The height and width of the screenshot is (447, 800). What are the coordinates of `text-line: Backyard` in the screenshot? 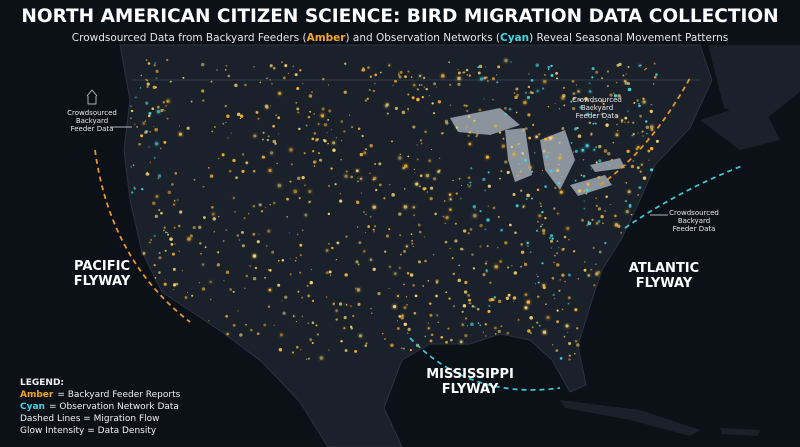 It's located at (92, 121).